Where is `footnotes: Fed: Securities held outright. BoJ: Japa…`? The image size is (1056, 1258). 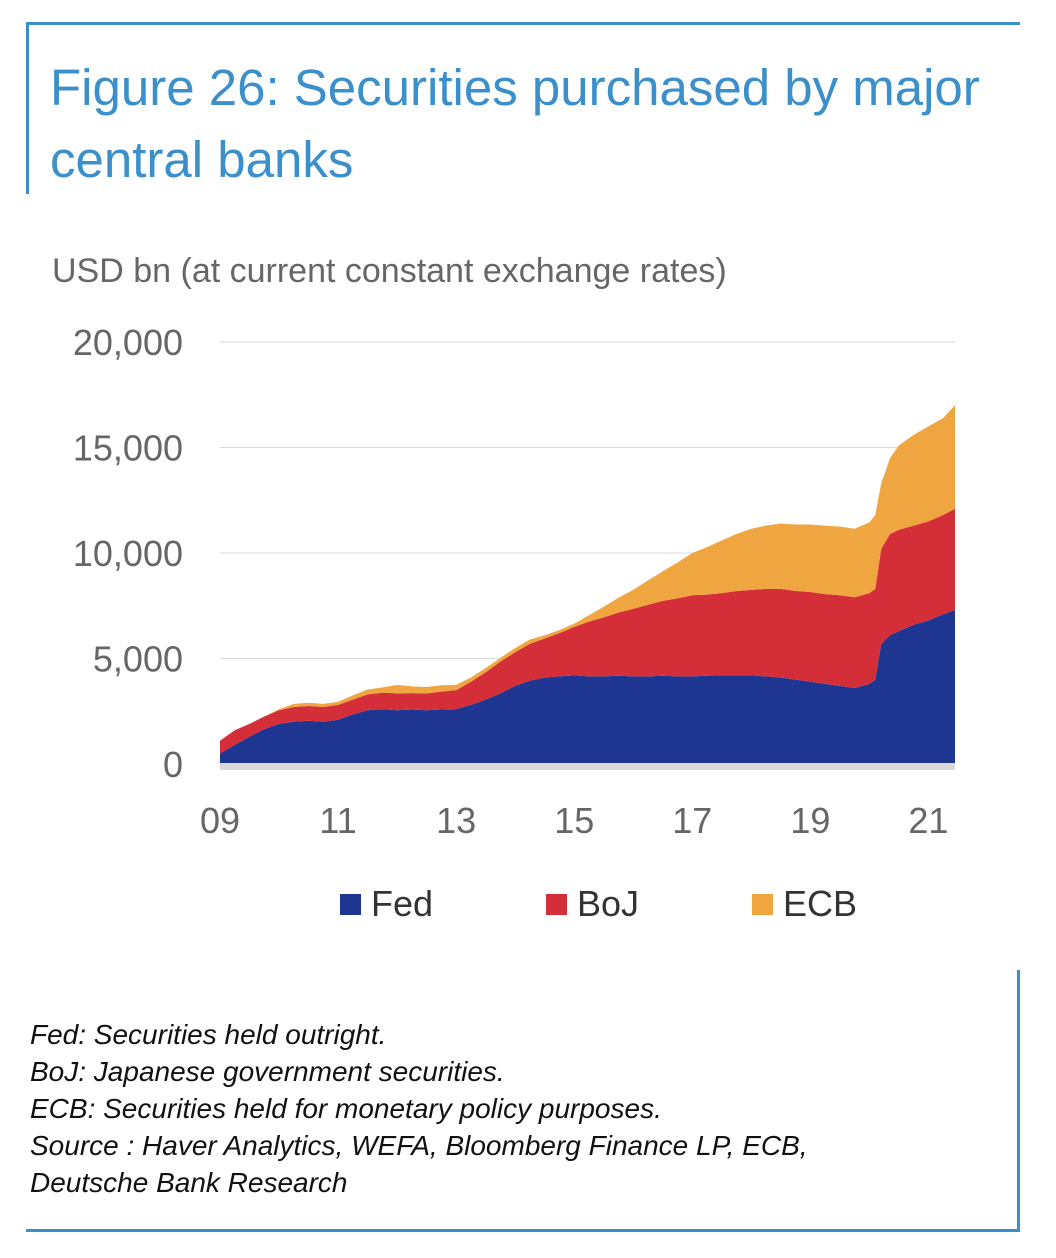
footnotes: Fed: Securities held outright. BoJ: Japa… is located at coordinates (419, 1108).